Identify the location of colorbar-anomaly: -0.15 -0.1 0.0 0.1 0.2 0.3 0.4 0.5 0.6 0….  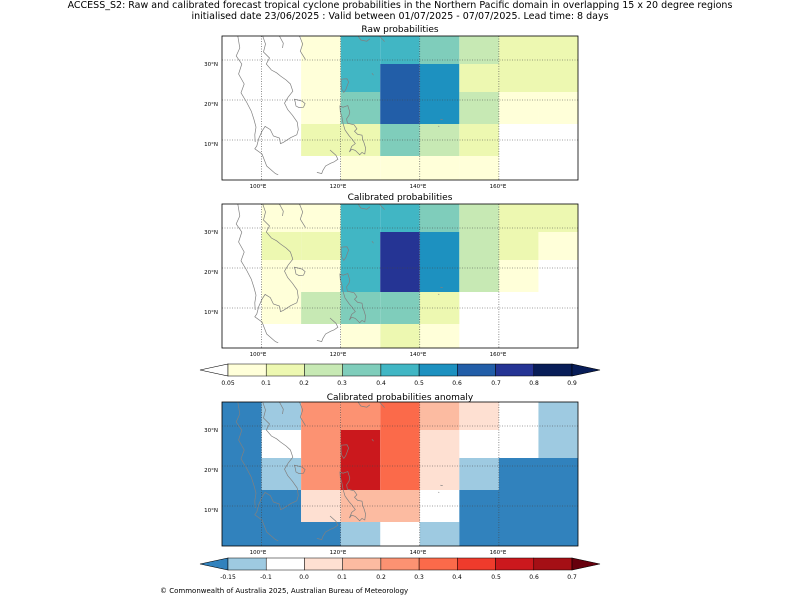
(400, 569).